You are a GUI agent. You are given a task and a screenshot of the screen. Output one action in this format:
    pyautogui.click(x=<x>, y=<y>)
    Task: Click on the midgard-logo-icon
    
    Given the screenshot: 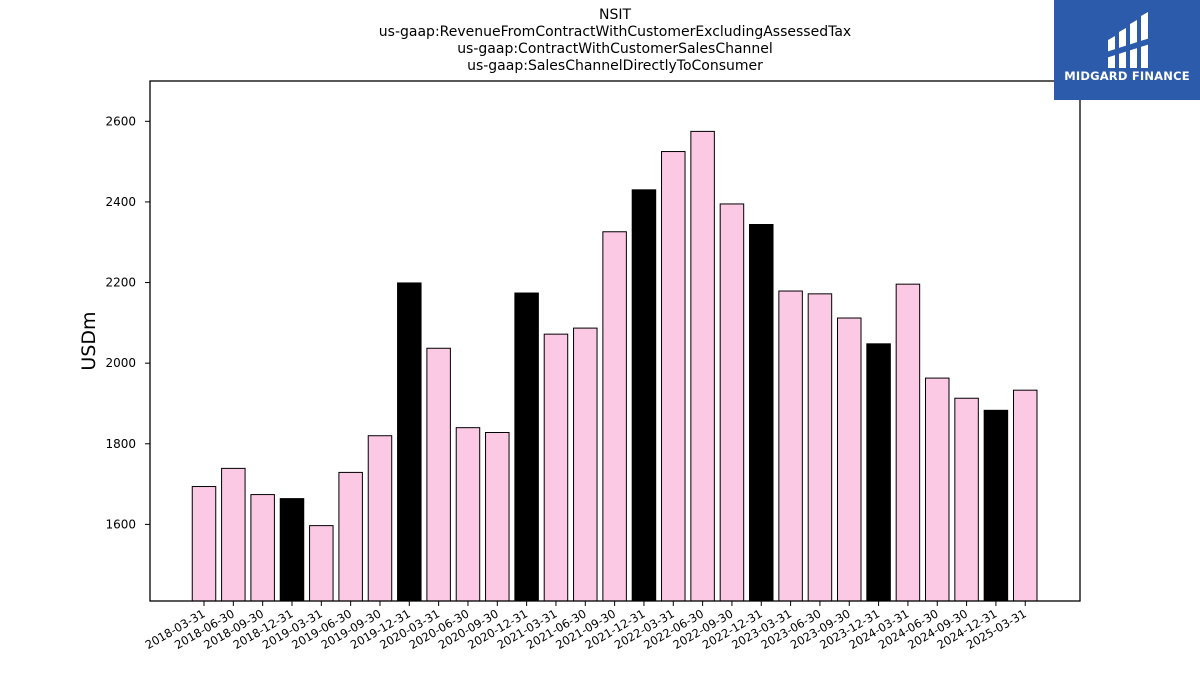 What is the action you would take?
    pyautogui.click(x=1128, y=40)
    